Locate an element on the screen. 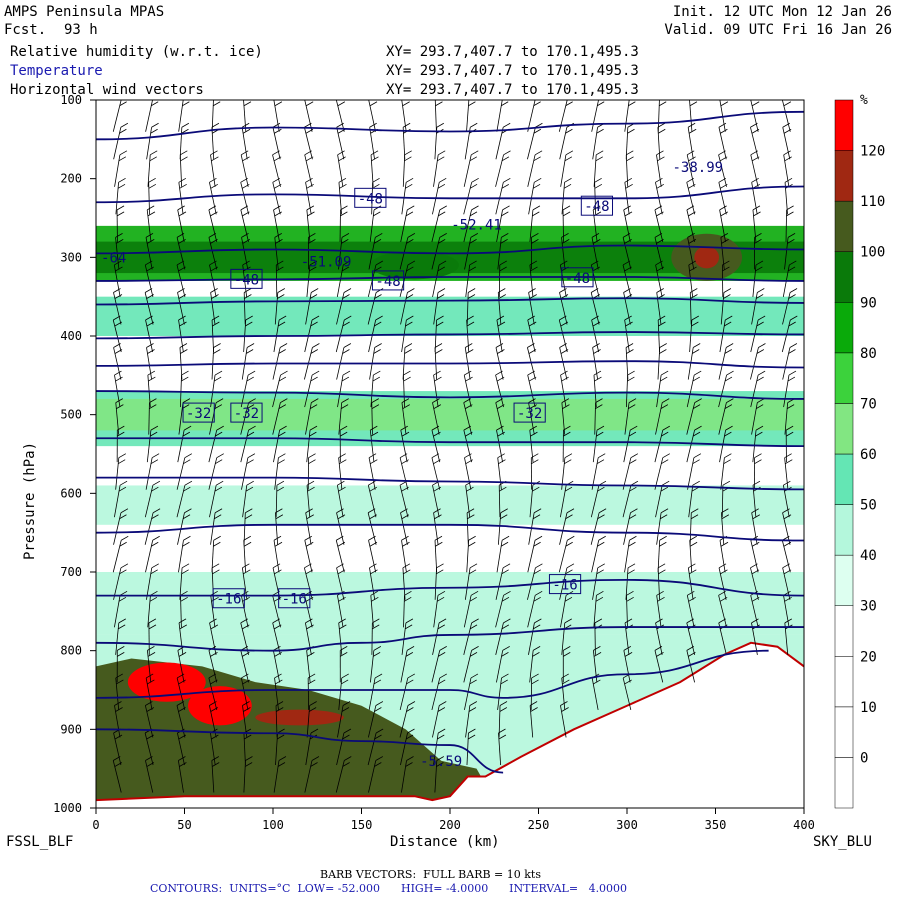 The height and width of the screenshot is (900, 900). contour-label: -38.99 is located at coordinates (698, 168).